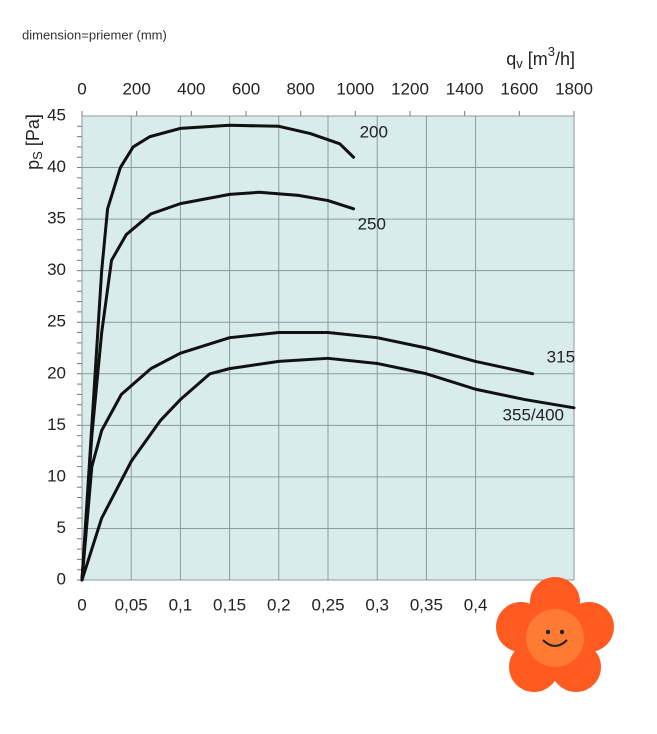  I want to click on y-tick-label: 40, so click(56, 166).